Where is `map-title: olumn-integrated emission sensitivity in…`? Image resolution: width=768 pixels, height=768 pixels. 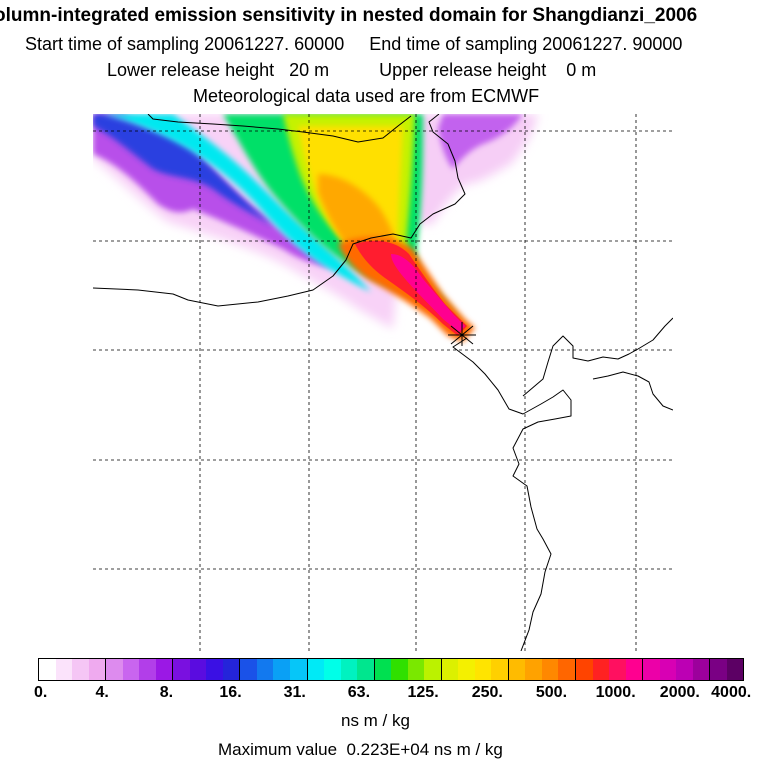 map-title: olumn-integrated emission sensitivity in… is located at coordinates (349, 15).